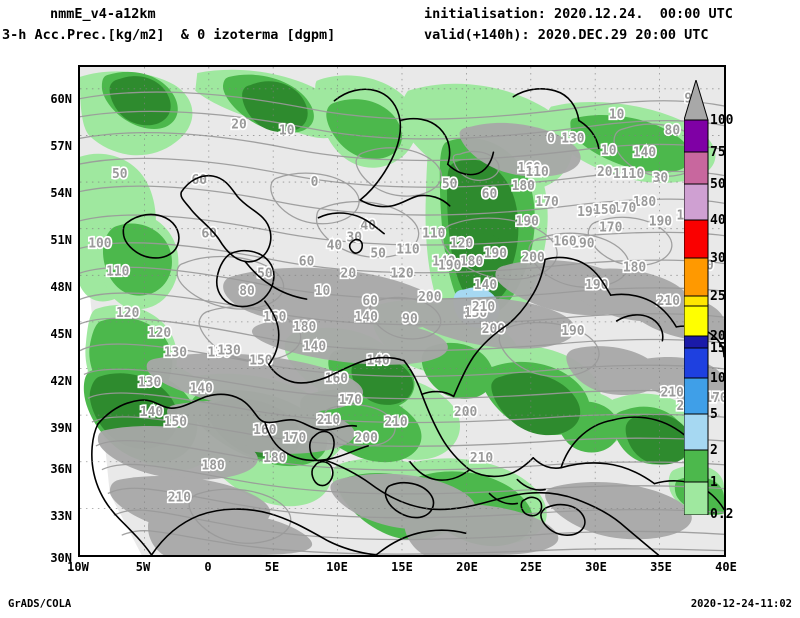 Image resolution: width=800 pixels, height=618 pixels. Describe the element at coordinates (61, 381) in the screenshot. I see `y-axis-label-42n: 42N` at that location.